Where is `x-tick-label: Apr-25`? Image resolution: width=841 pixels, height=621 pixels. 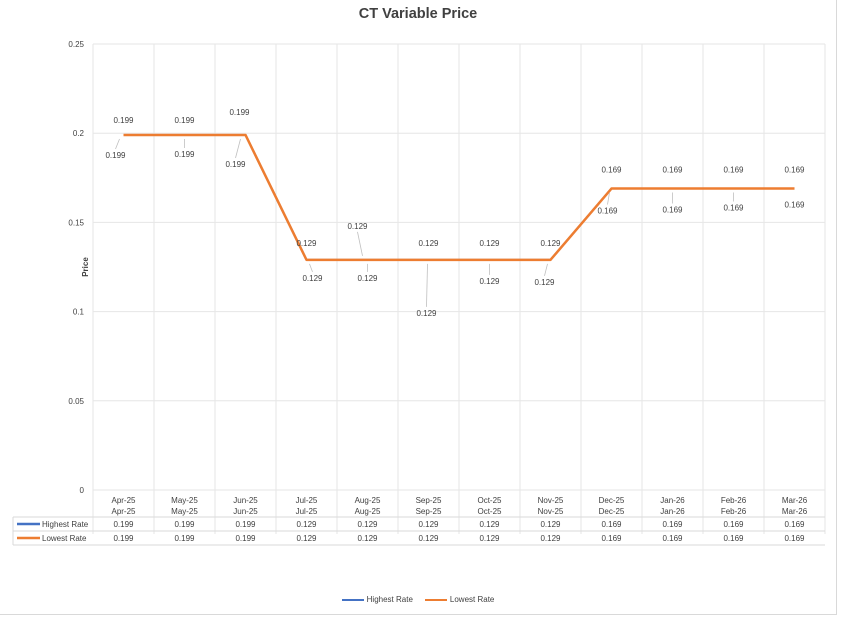
x-tick-label: Apr-25 is located at coordinates (123, 500).